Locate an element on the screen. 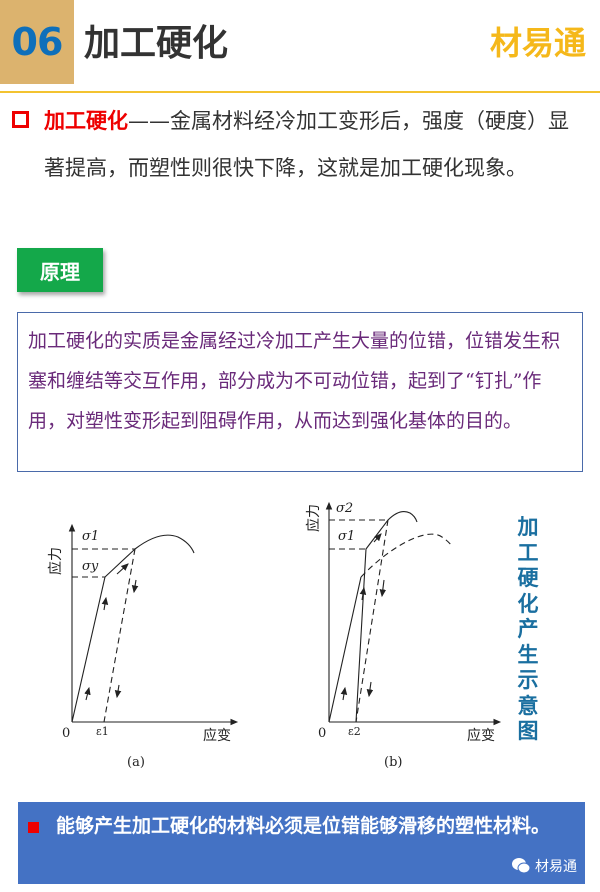  a-dashed-lines is located at coordinates (104, 635).